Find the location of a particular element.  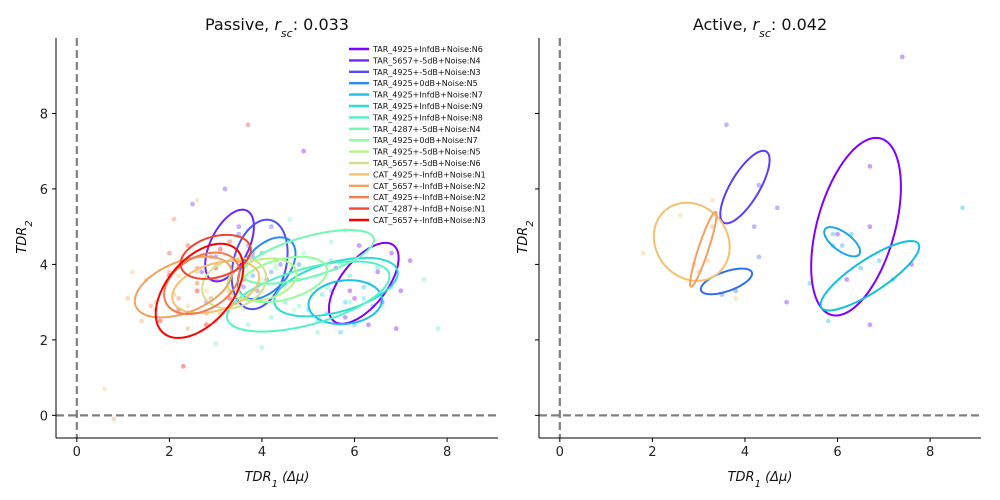

active-x-tick-label: 8 is located at coordinates (930, 452).